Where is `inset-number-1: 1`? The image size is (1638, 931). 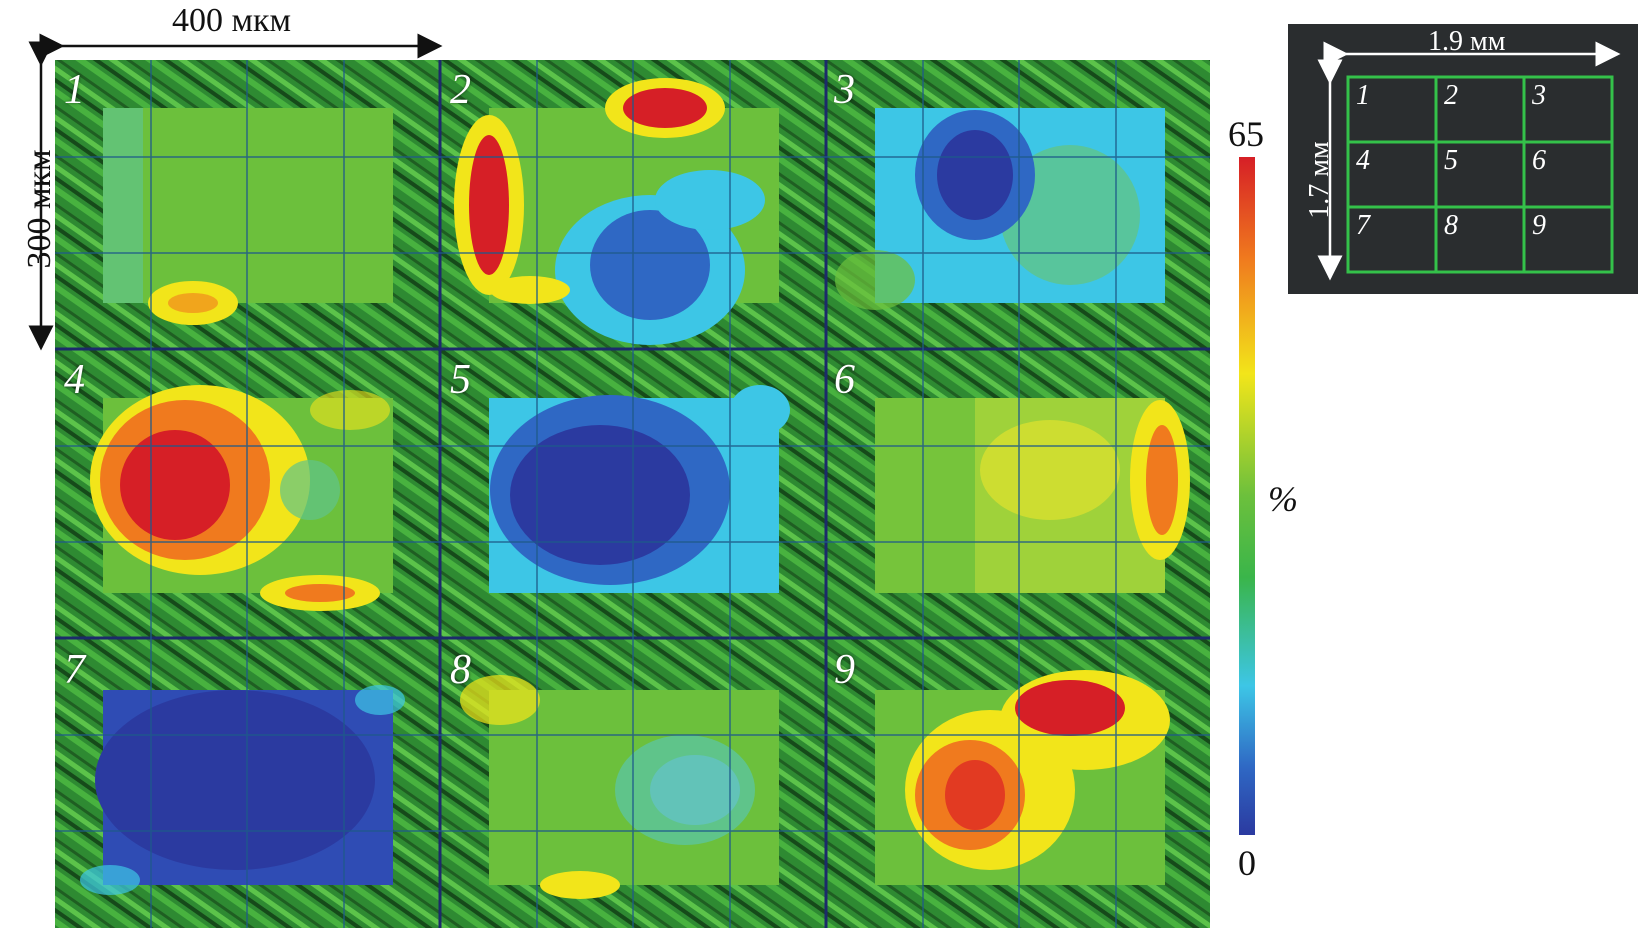 inset-number-1: 1 is located at coordinates (1363, 95).